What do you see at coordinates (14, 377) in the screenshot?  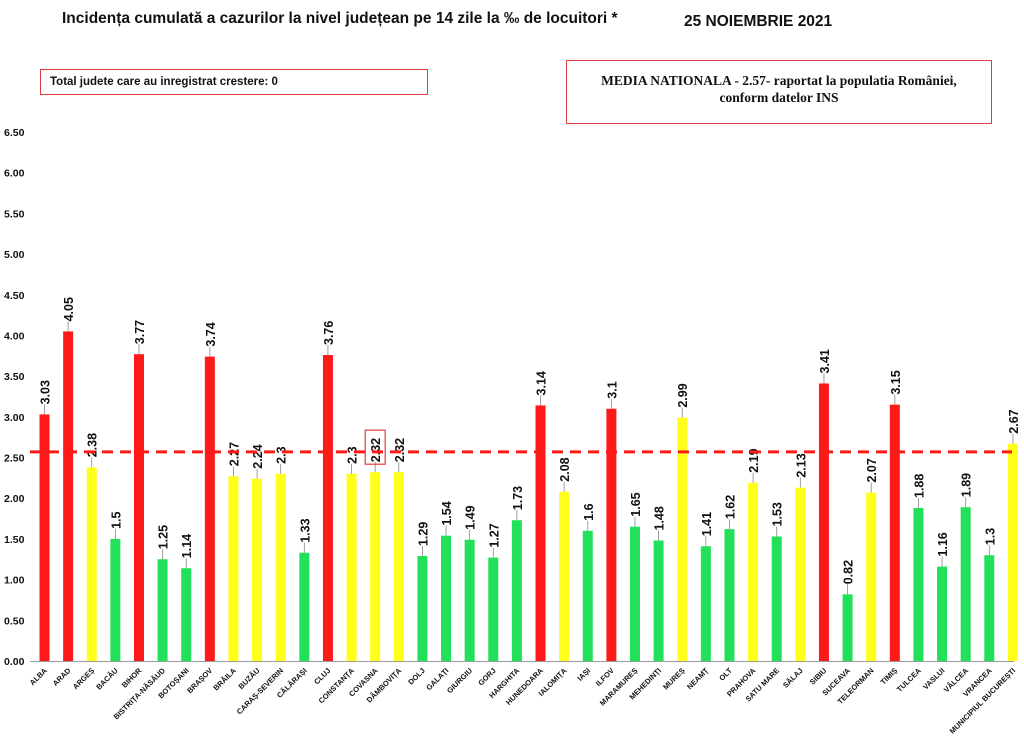 I see `y-tick-label: 3.50` at bounding box center [14, 377].